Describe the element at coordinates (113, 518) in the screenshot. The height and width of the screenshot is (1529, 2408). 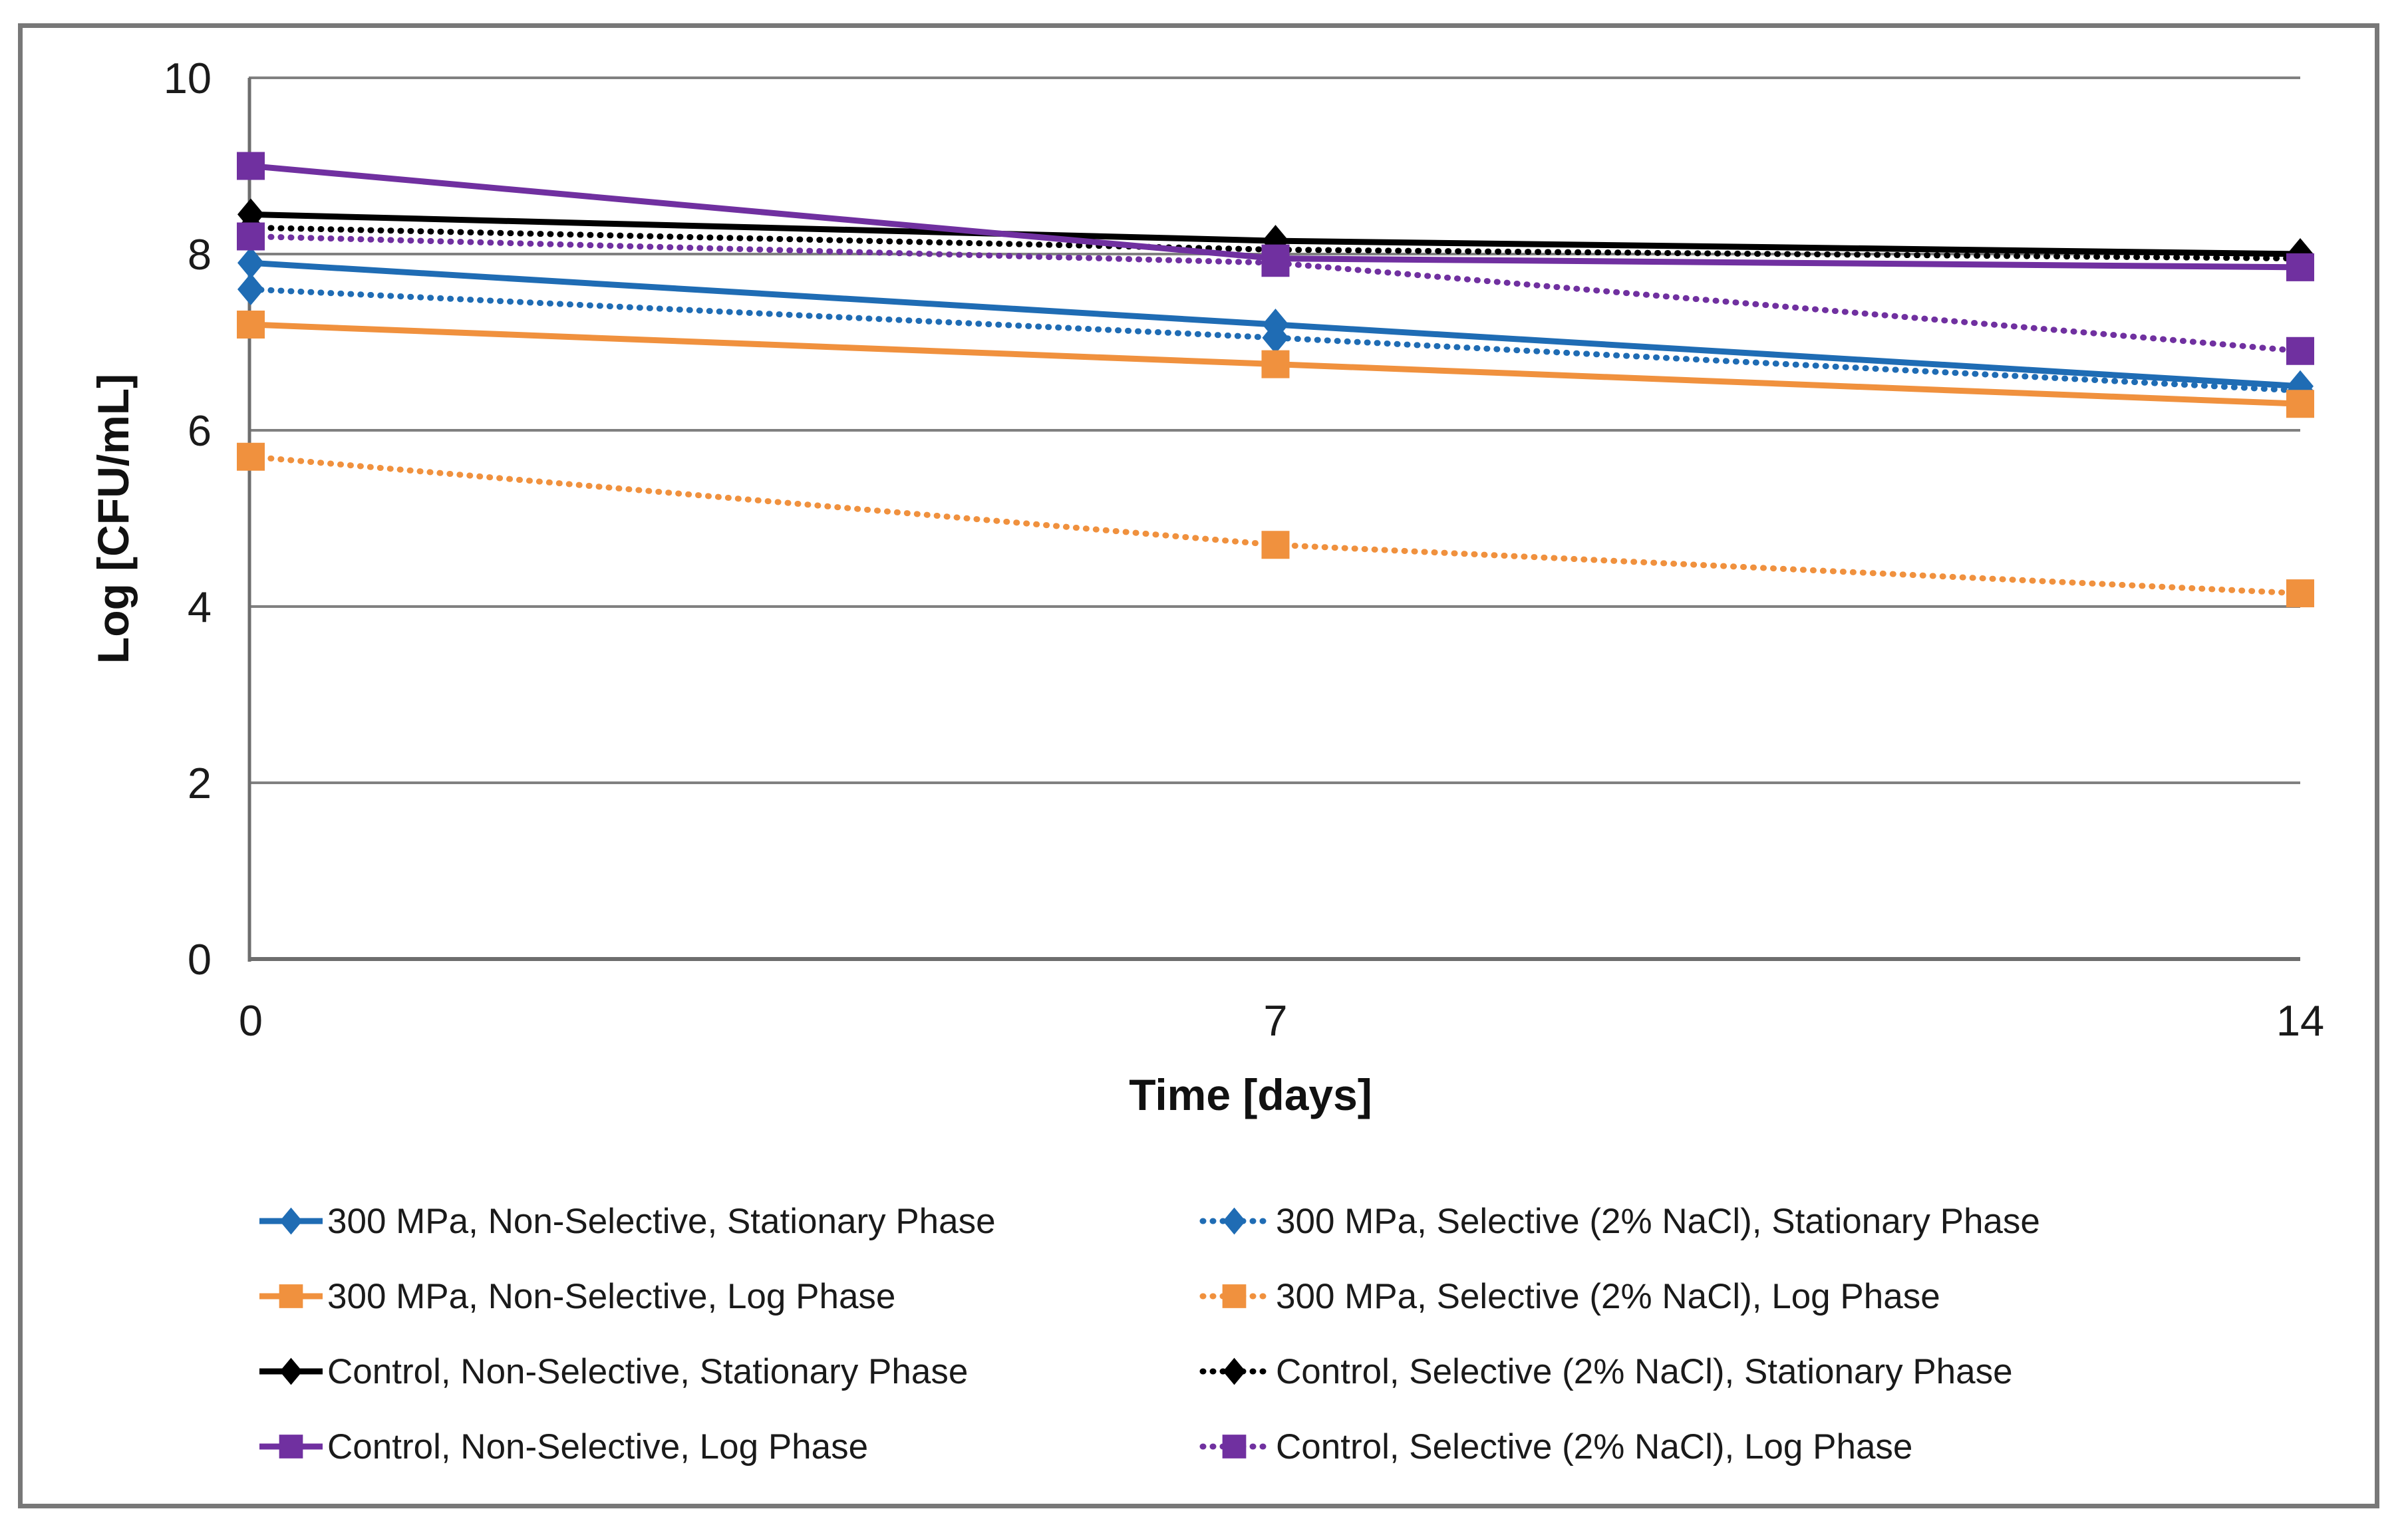
I see `y-axis-title: Log [CFU/mL]` at that location.